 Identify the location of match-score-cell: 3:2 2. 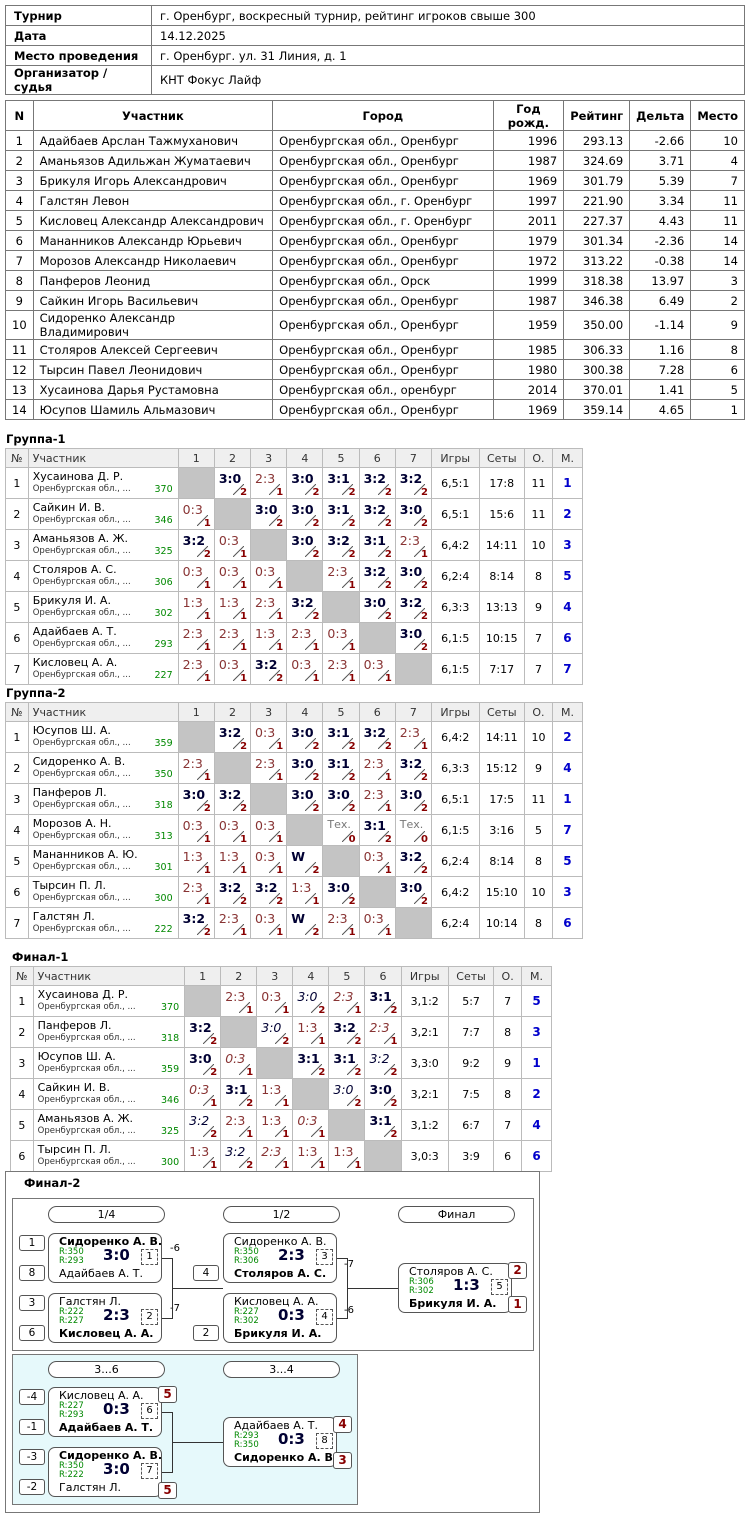
(196, 545).